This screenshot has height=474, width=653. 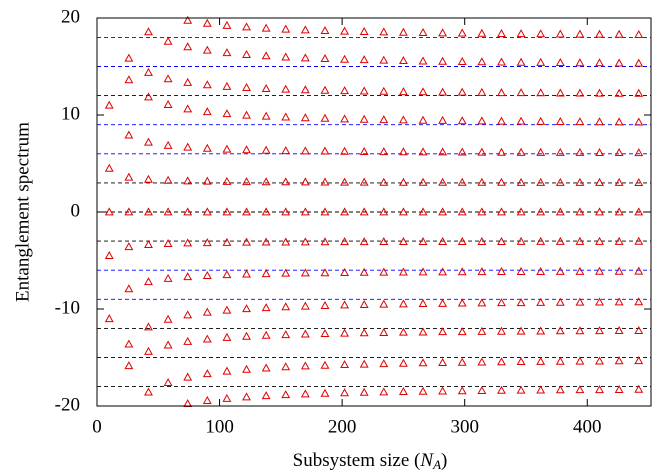 I want to click on y-tick-label: 20, so click(x=70, y=16).